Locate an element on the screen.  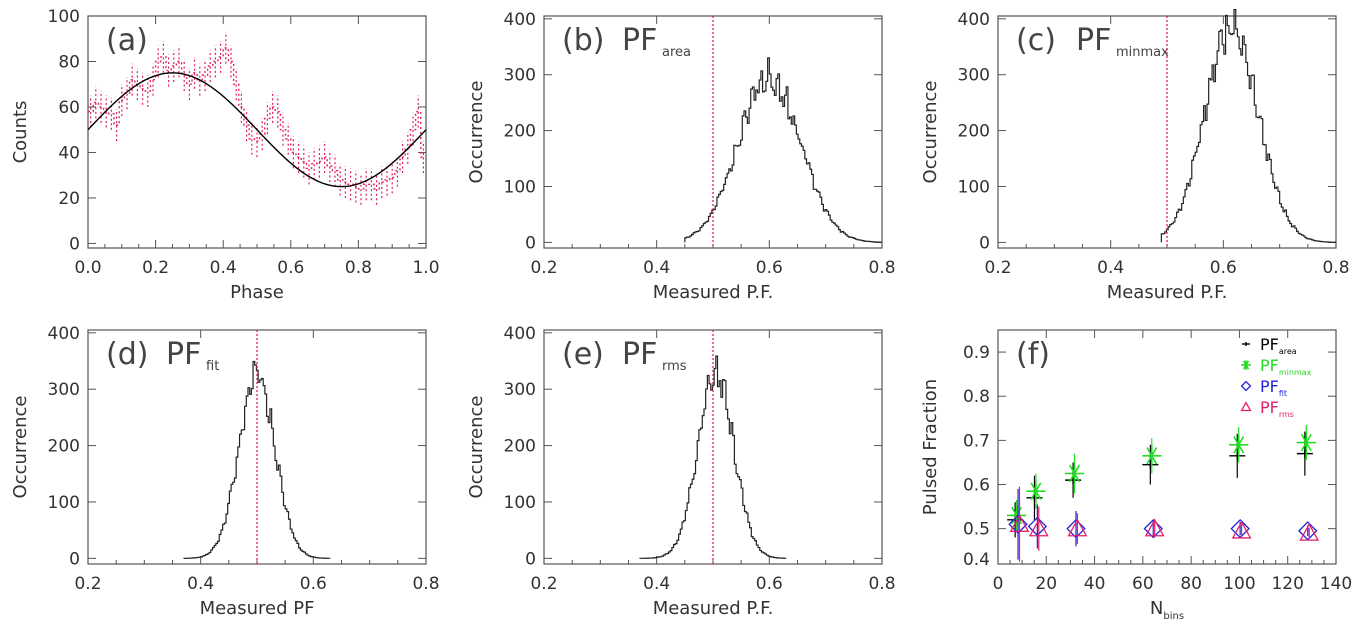
panel-label: (c) is located at coordinates (1036, 40).